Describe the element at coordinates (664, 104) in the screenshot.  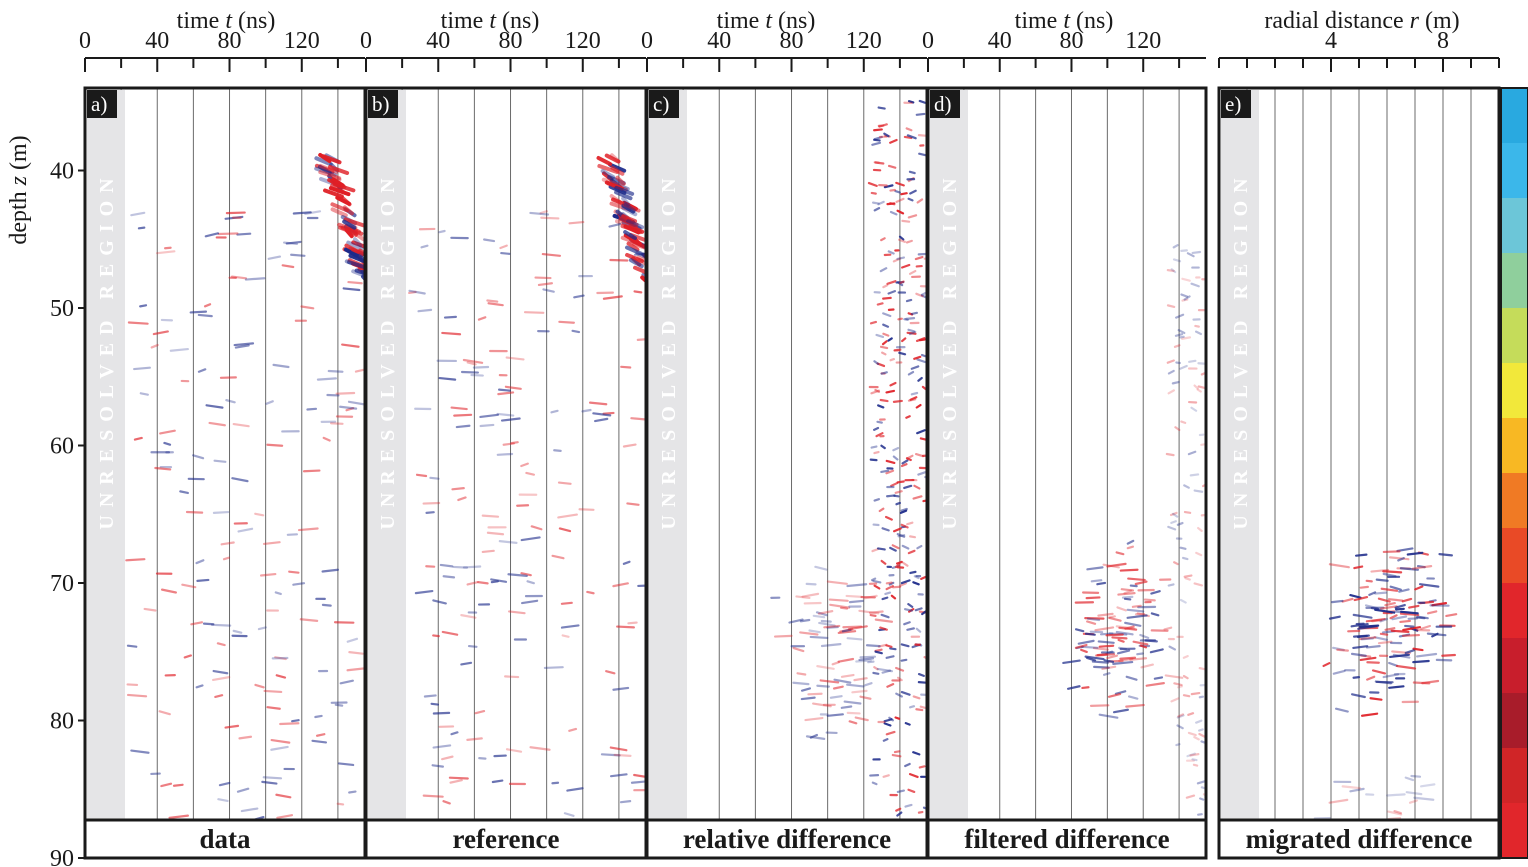
I see `panel-c-label-bg` at that location.